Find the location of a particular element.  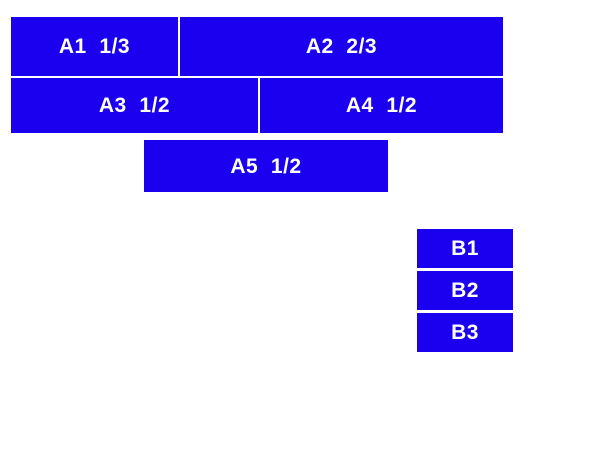

box-b1: B1 is located at coordinates (465, 248).